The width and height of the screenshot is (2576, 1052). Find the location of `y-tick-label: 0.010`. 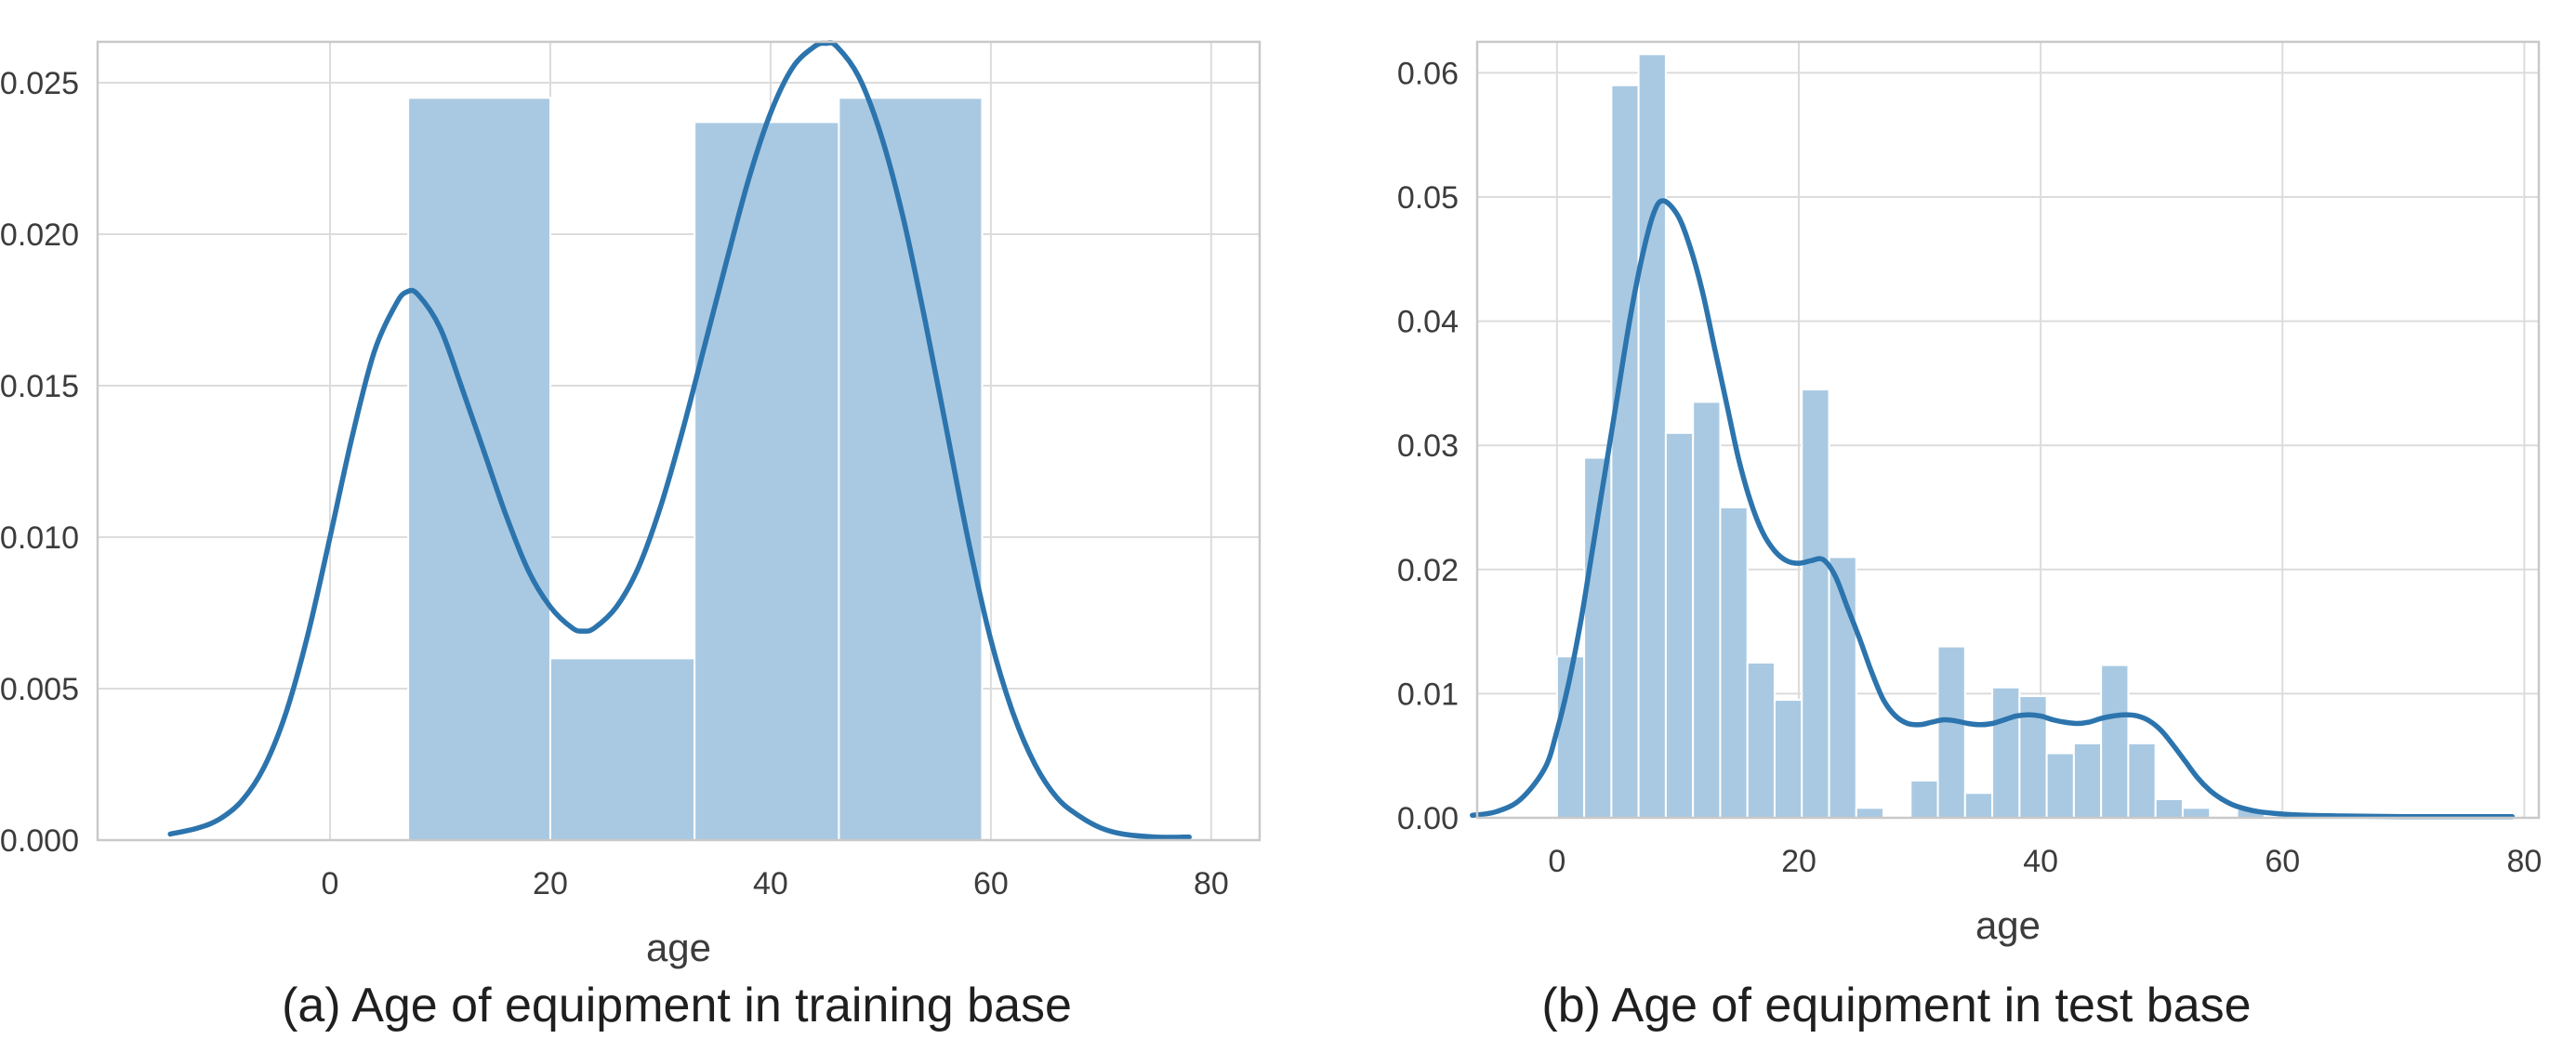

y-tick-label: 0.010 is located at coordinates (39, 538).